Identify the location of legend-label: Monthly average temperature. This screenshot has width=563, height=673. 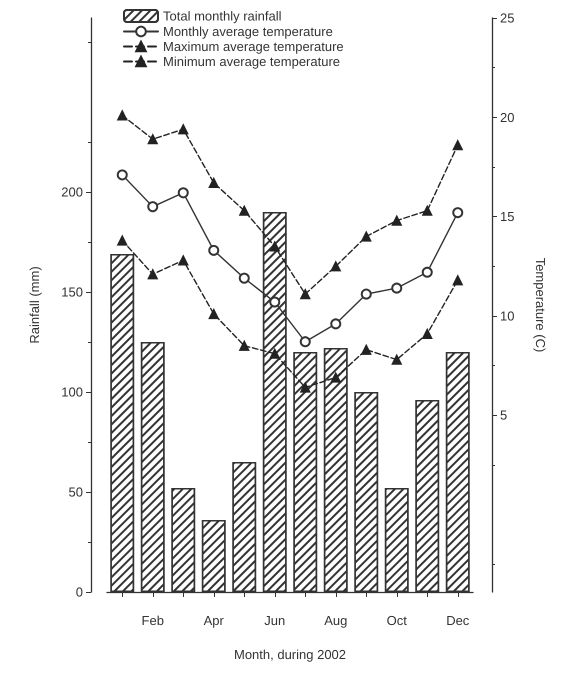
(248, 31).